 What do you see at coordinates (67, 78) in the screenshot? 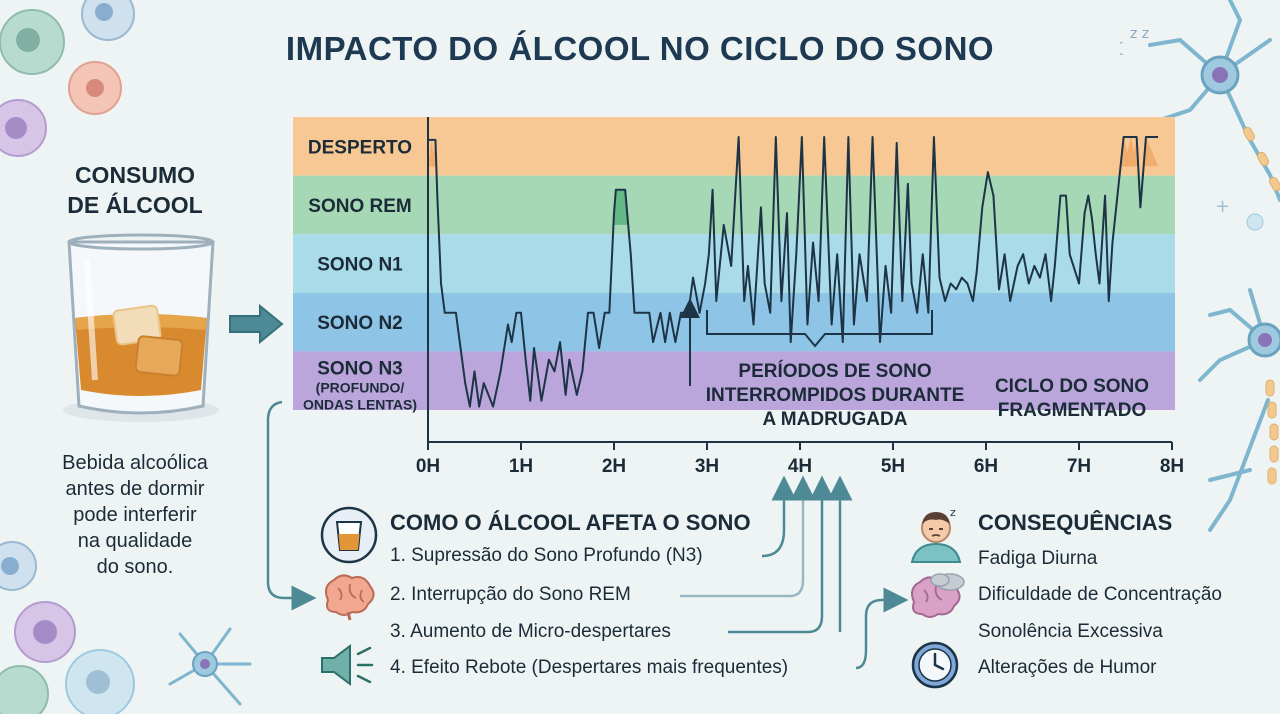
I see `decorative-cells-top-left` at bounding box center [67, 78].